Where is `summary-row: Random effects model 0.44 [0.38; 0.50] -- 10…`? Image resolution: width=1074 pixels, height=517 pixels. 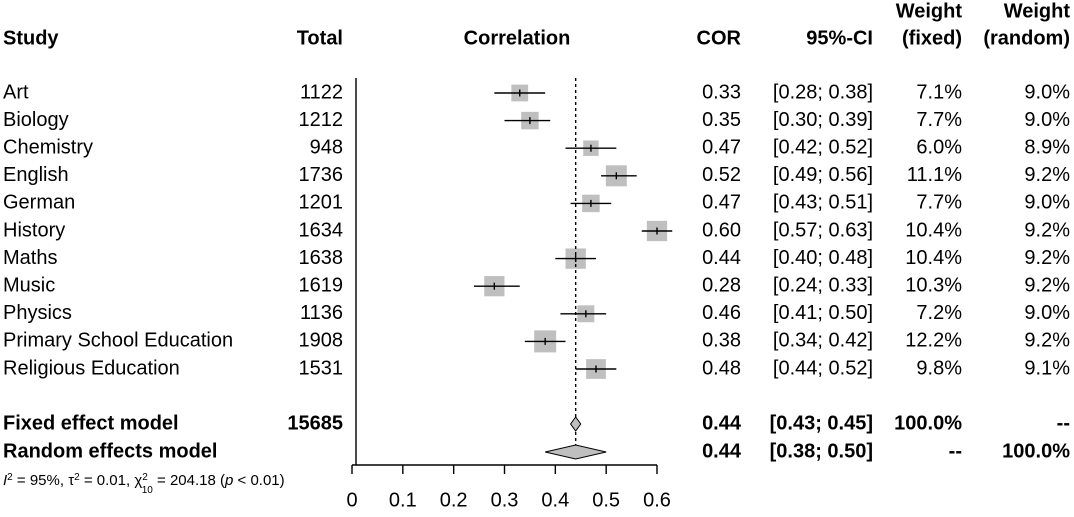 summary-row: Random effects model 0.44 [0.38; 0.50] -- 10… is located at coordinates (536, 451).